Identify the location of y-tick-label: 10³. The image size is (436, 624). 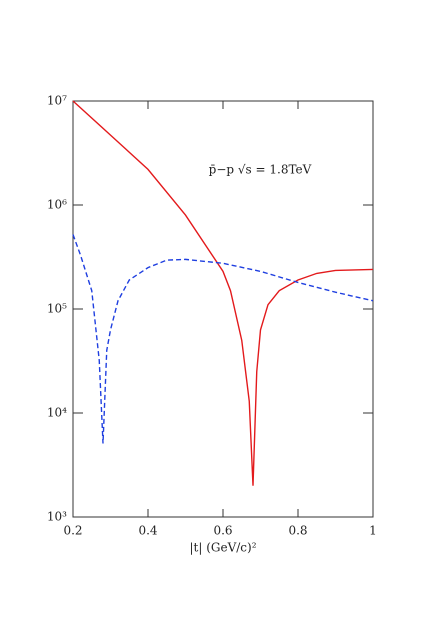
(57, 517).